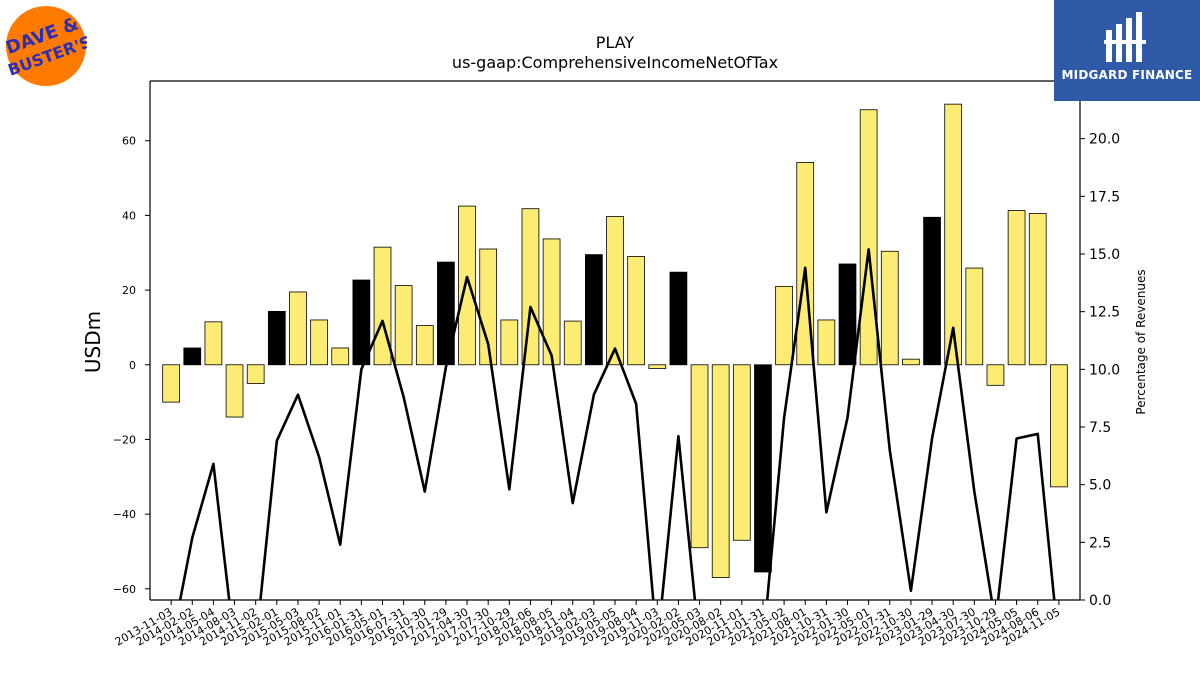 The height and width of the screenshot is (675, 1200). What do you see at coordinates (615, 42) in the screenshot?
I see `chart-title: PLAY` at bounding box center [615, 42].